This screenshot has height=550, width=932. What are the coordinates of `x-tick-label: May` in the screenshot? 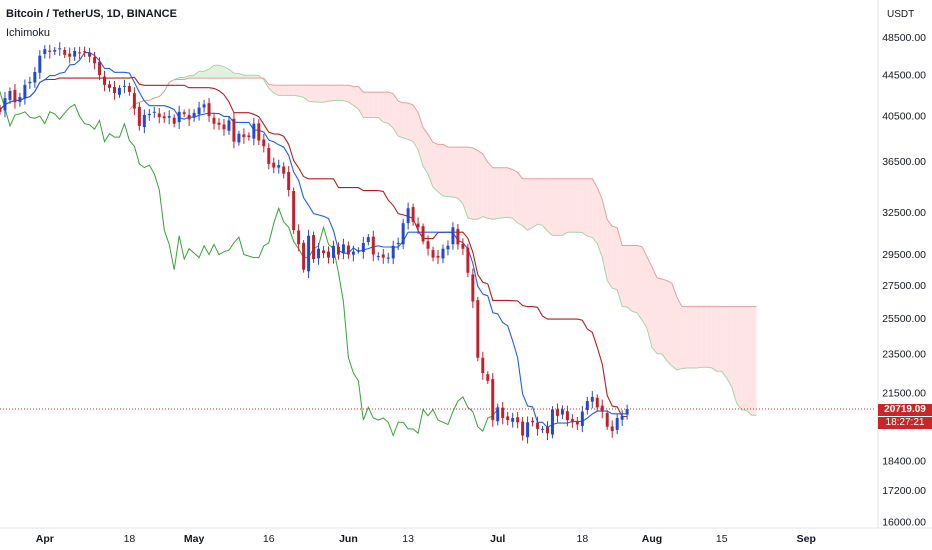 It's located at (194, 539).